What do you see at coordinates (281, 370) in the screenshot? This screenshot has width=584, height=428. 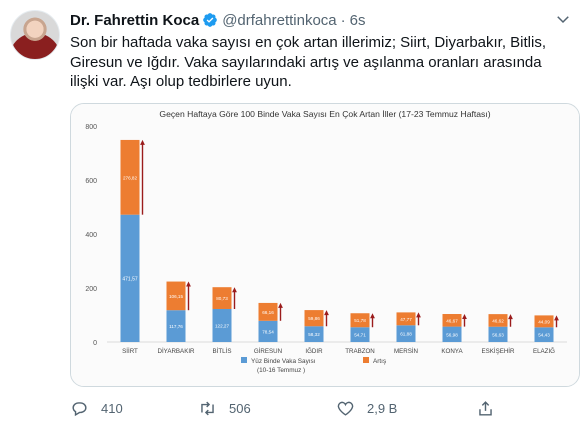 I see `legend-label-base-period: (10-16 Temmuz )` at bounding box center [281, 370].